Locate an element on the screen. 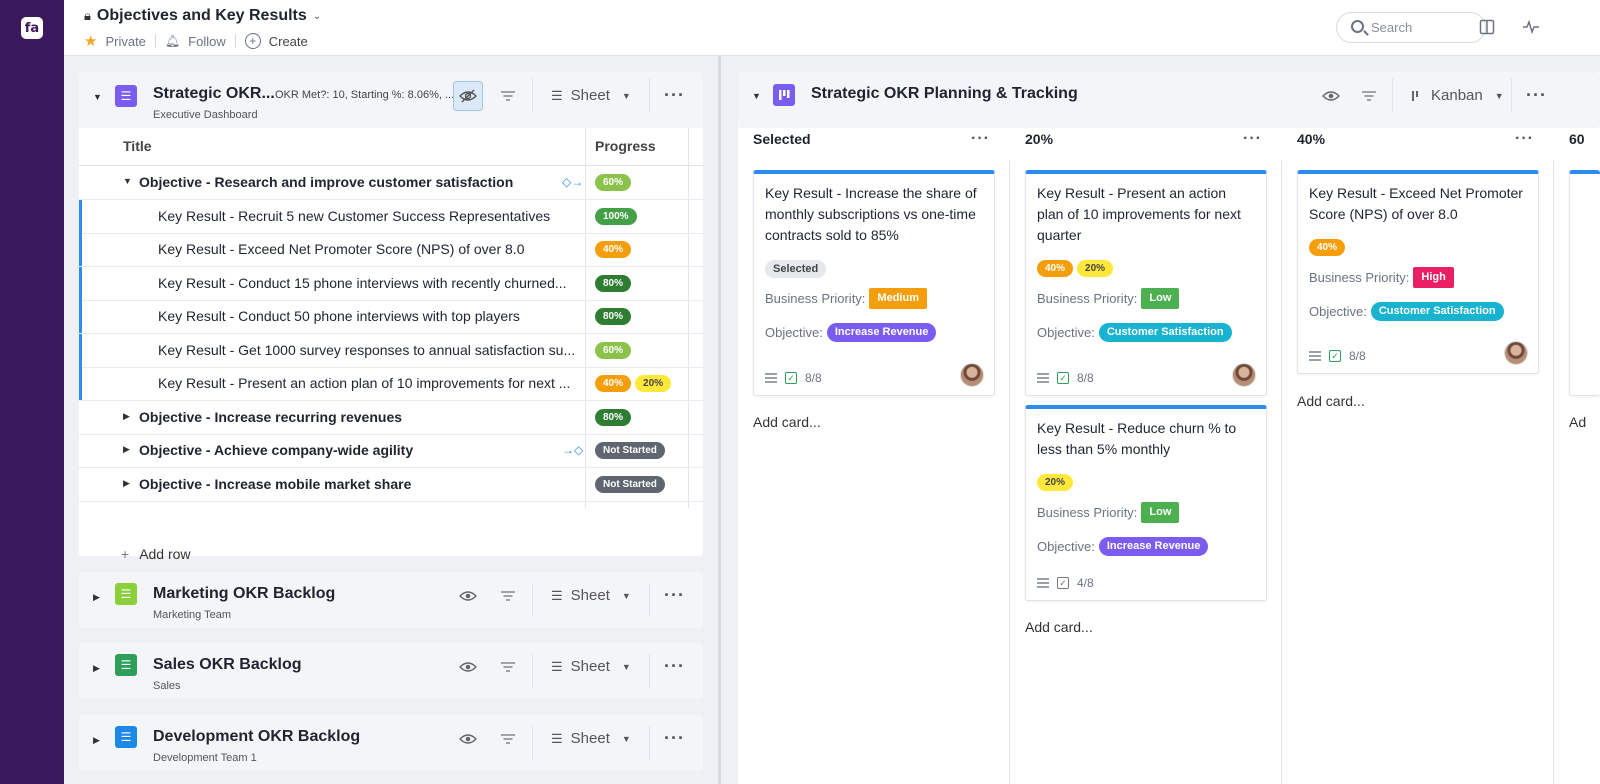 The height and width of the screenshot is (784, 1600). add-row-button: + Add row is located at coordinates (156, 554).